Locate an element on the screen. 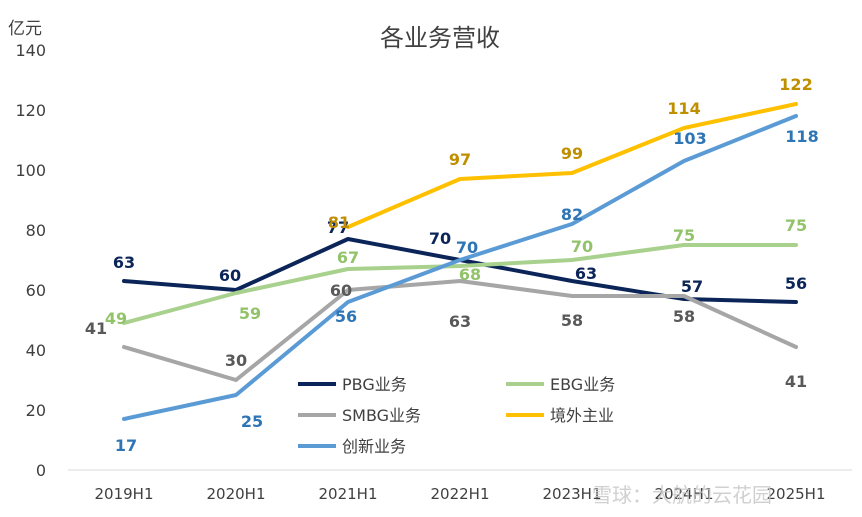  x-tick-label: 2019H1 is located at coordinates (124, 494).